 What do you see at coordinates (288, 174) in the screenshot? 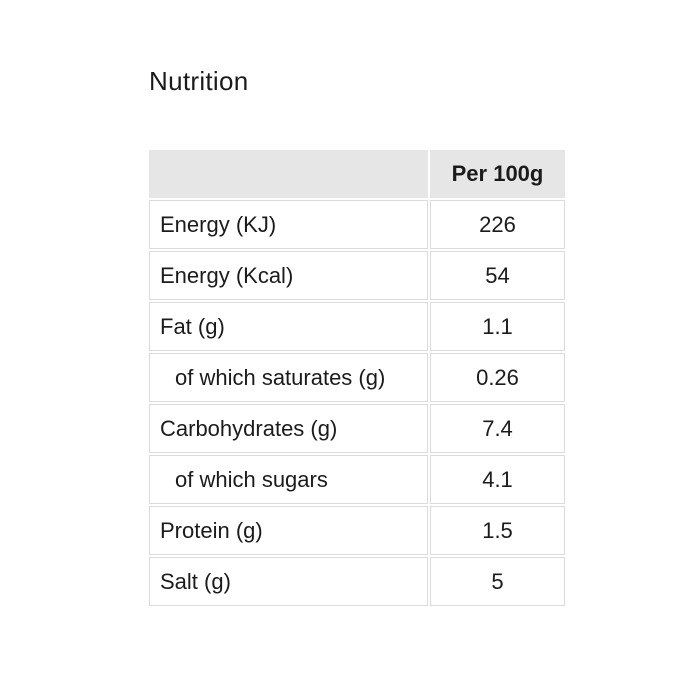
I see `nutrient-column-header` at bounding box center [288, 174].